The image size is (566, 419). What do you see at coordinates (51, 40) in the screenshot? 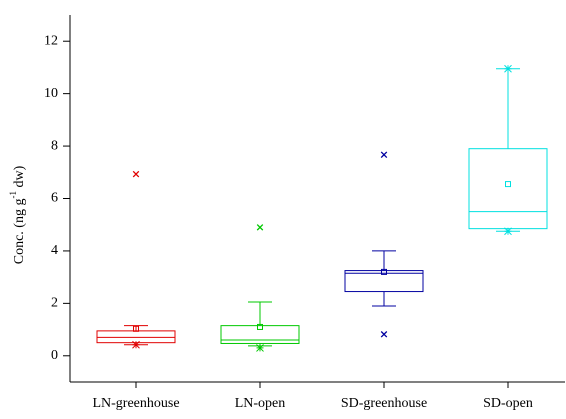
I see `y-tick-label: 12` at bounding box center [51, 40].